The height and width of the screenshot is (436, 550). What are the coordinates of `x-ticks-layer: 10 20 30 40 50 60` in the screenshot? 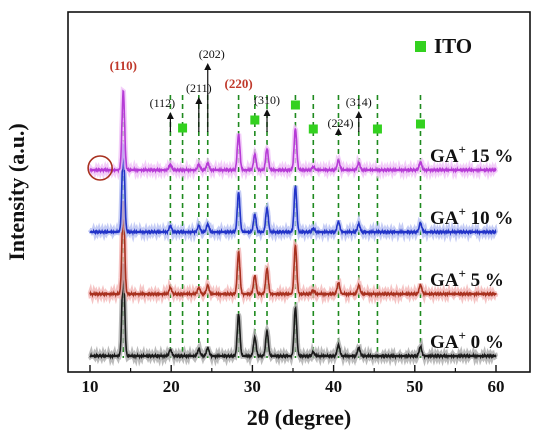 It's located at (293, 380).